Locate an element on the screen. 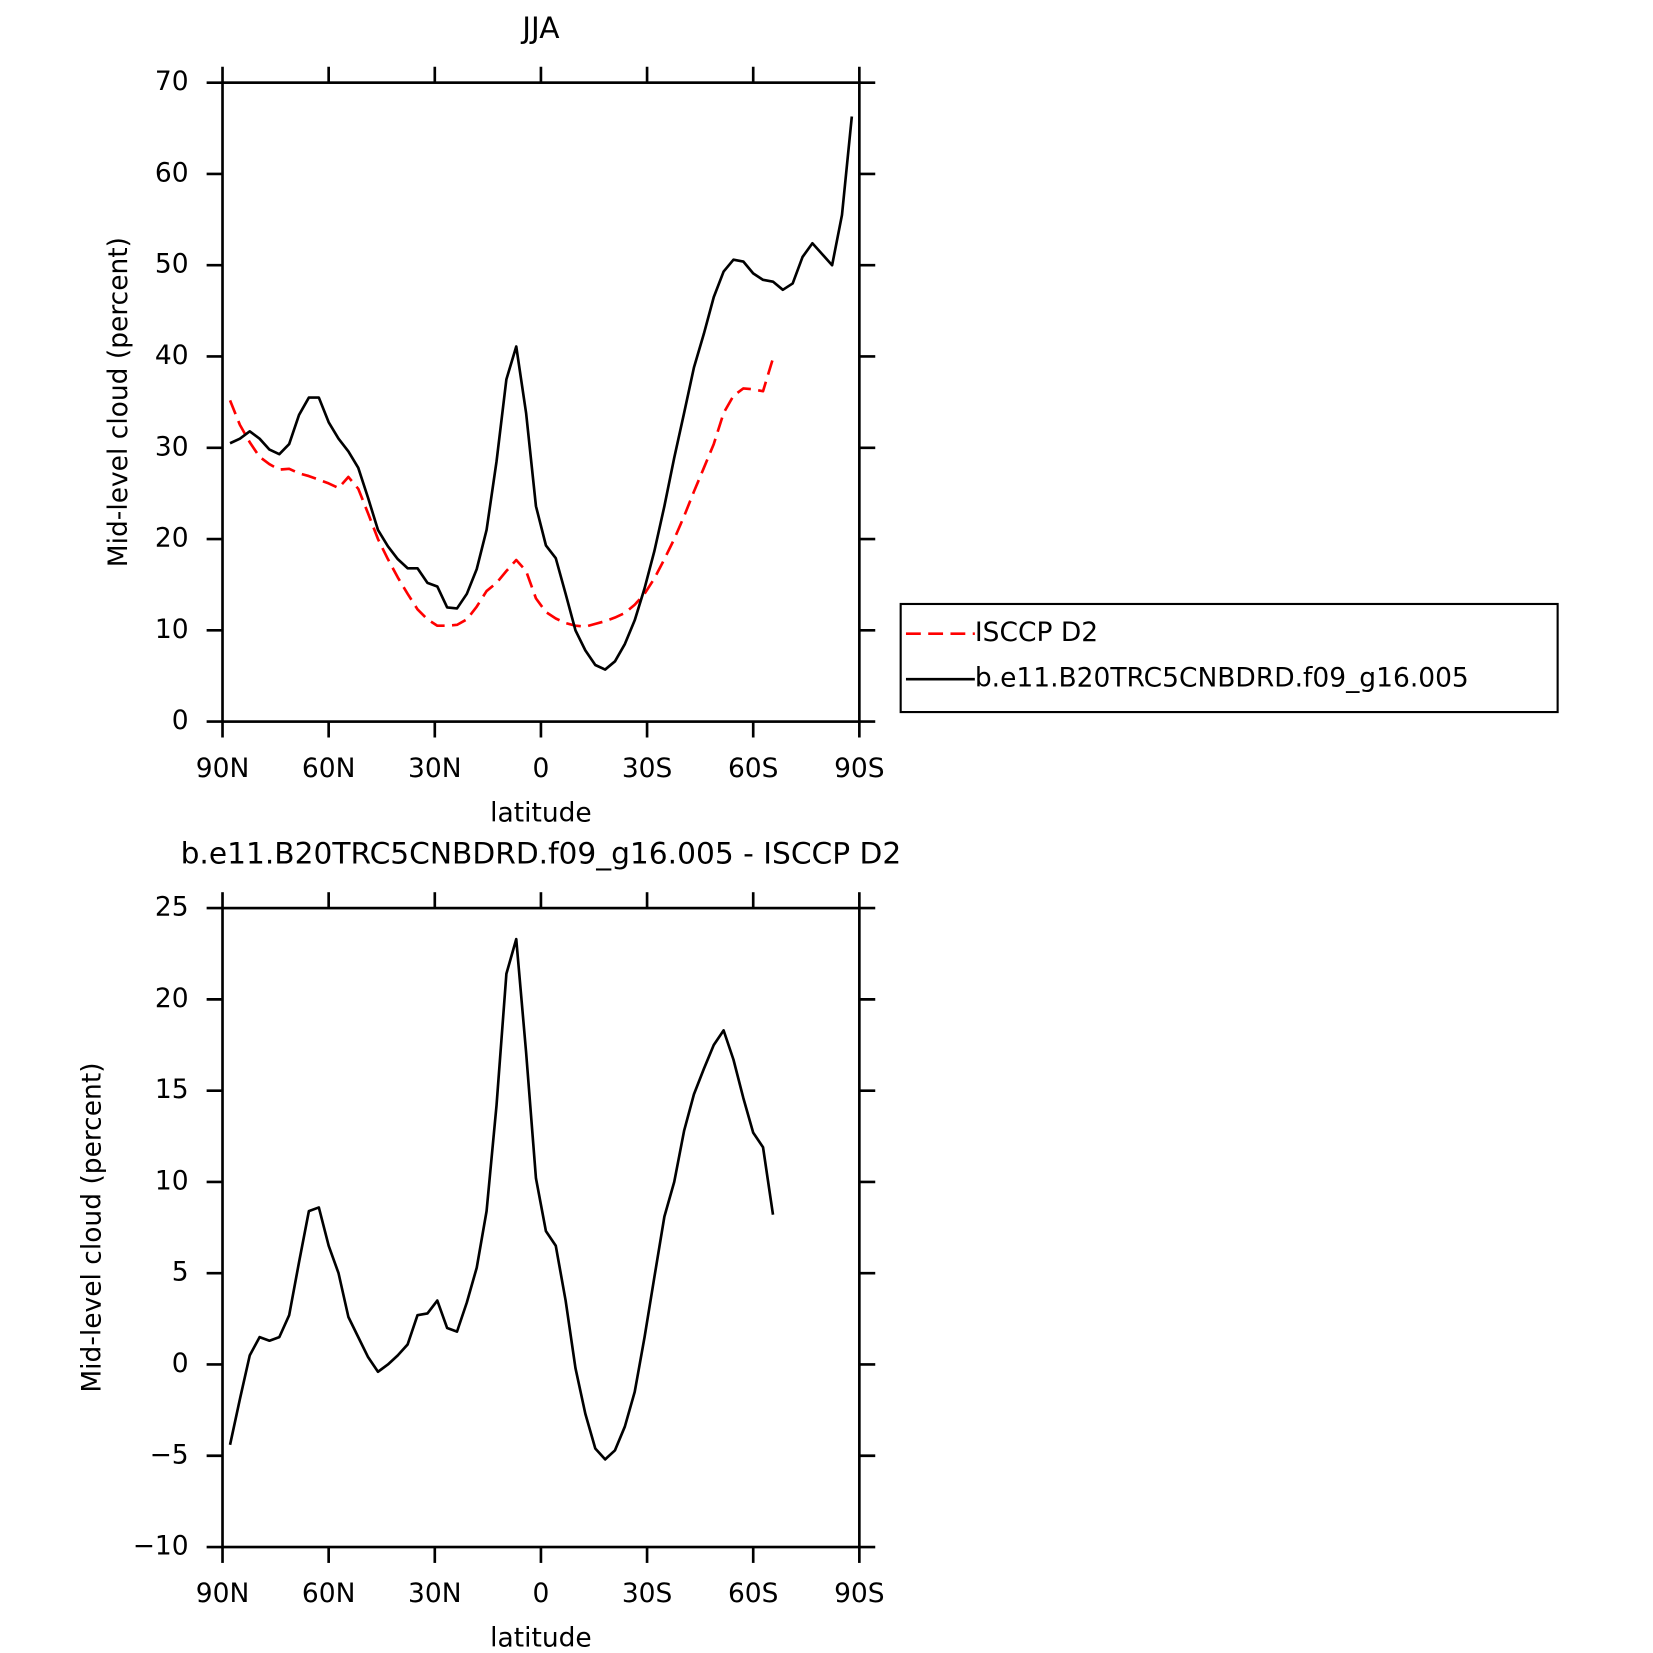  legend-label: b.e11.B20TRC5CNBDRD.f09_g16.005 is located at coordinates (1222, 678).